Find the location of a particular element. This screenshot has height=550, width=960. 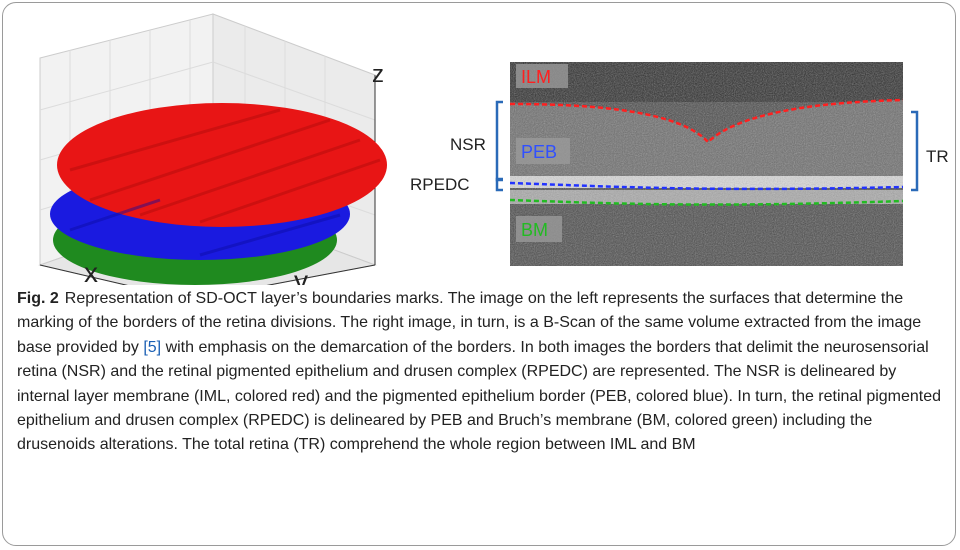

tr-label: TR is located at coordinates (937, 156).